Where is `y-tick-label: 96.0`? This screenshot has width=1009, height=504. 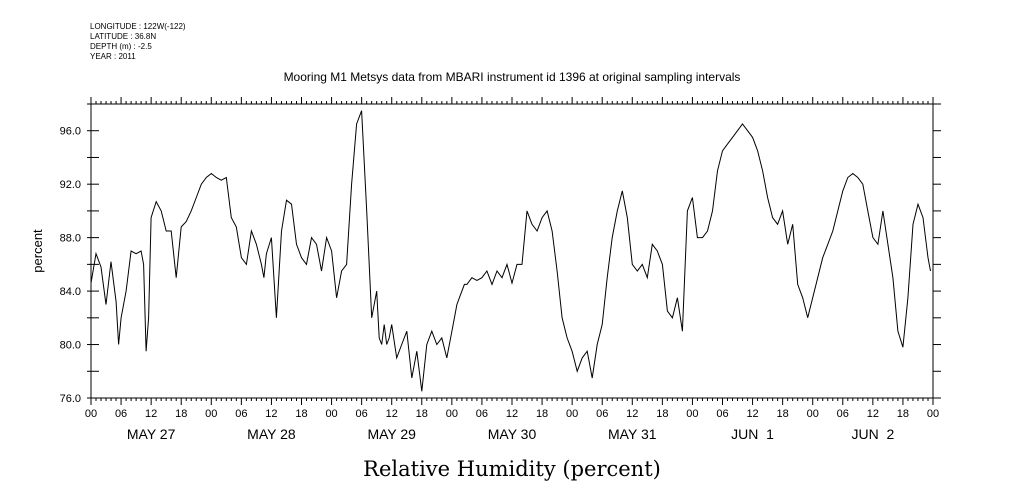
y-tick-label: 96.0 is located at coordinates (70, 132).